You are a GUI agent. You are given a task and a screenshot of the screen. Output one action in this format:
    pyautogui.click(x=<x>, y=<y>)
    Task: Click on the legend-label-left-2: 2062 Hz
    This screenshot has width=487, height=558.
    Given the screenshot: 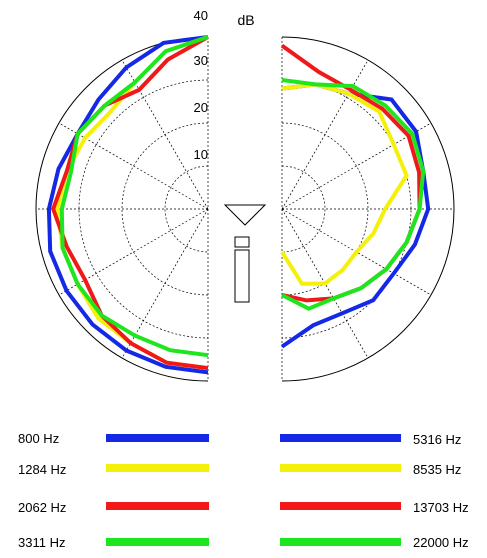 What is the action you would take?
    pyautogui.click(x=42, y=507)
    